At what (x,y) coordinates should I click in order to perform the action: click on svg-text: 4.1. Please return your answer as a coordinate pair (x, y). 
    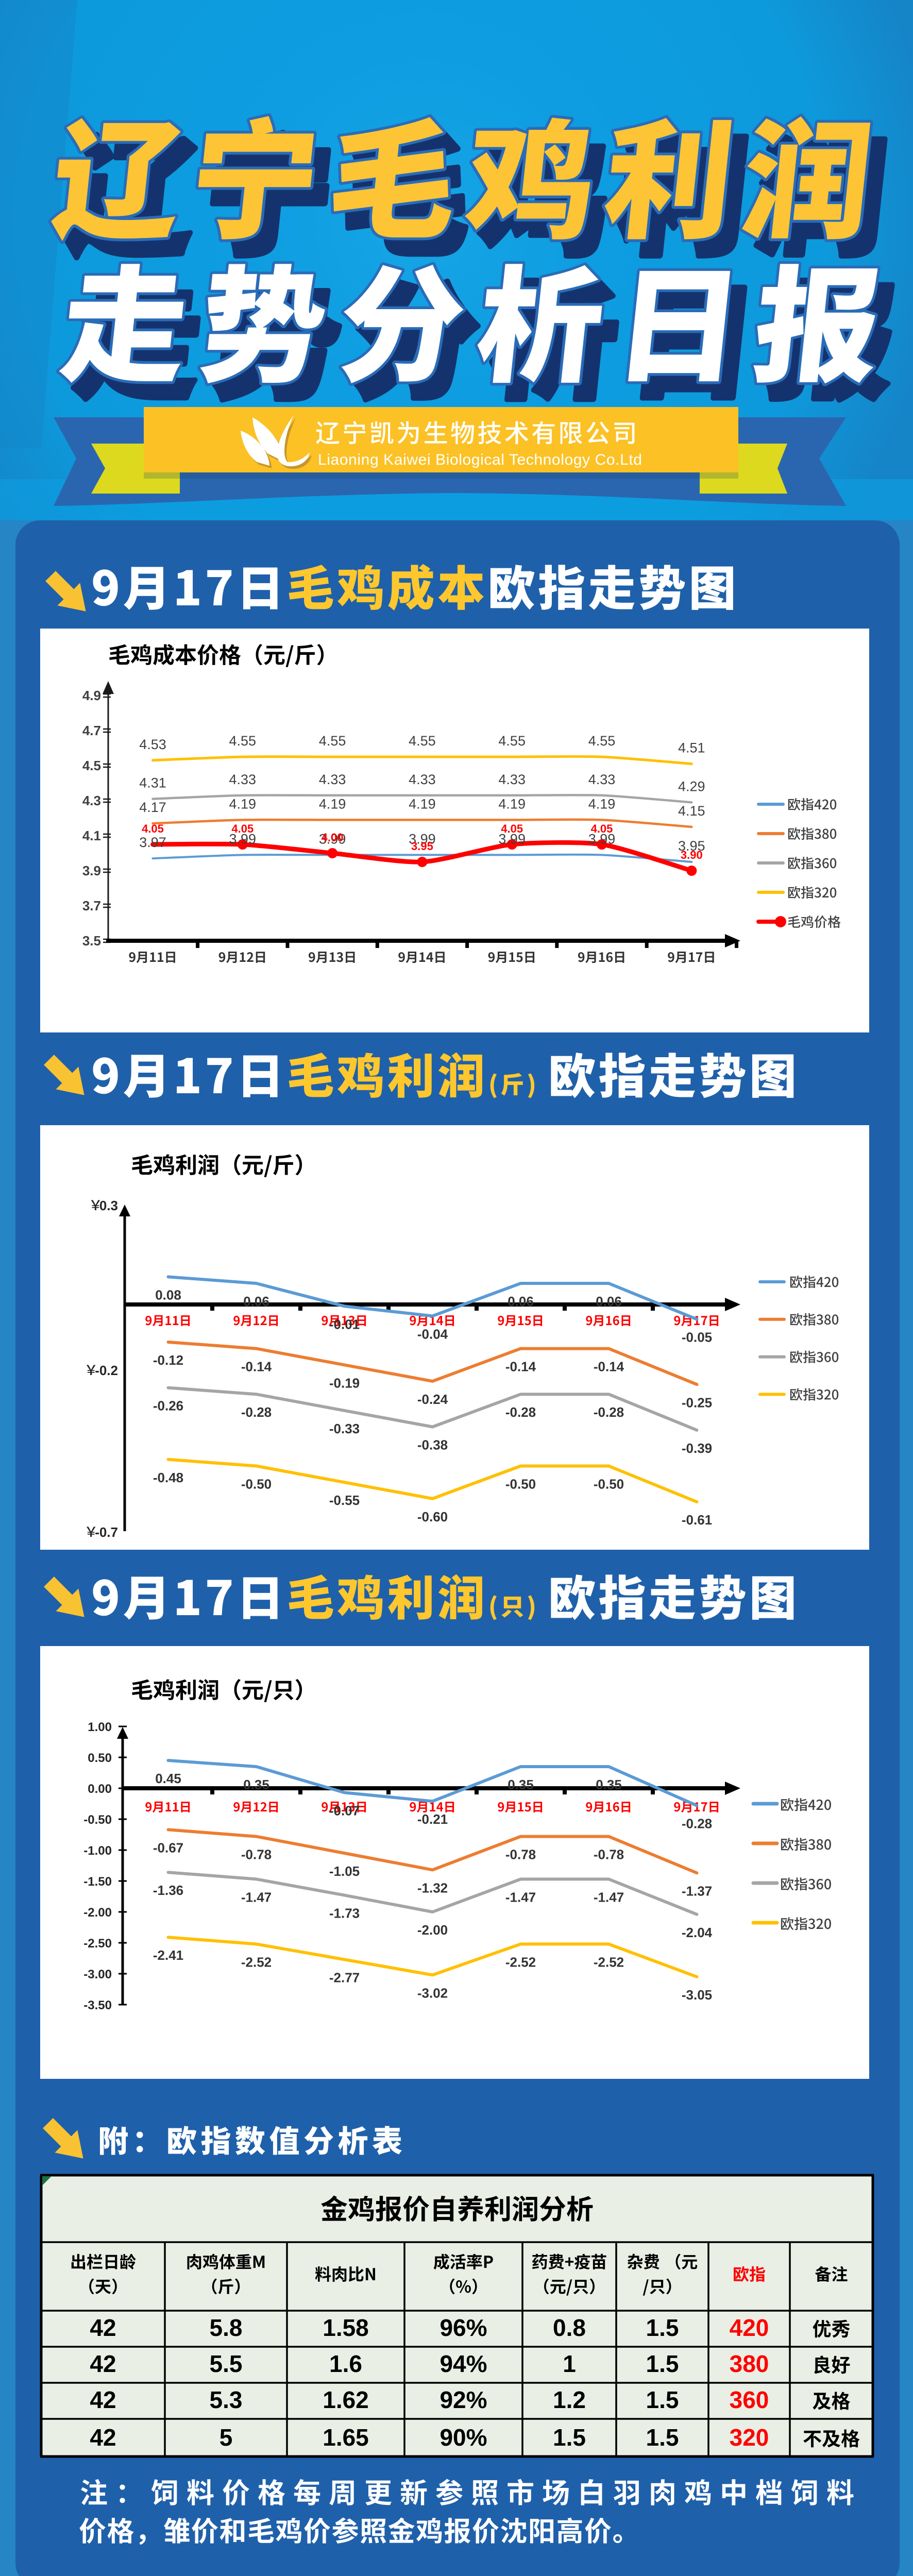
    Looking at the image, I should click on (91, 835).